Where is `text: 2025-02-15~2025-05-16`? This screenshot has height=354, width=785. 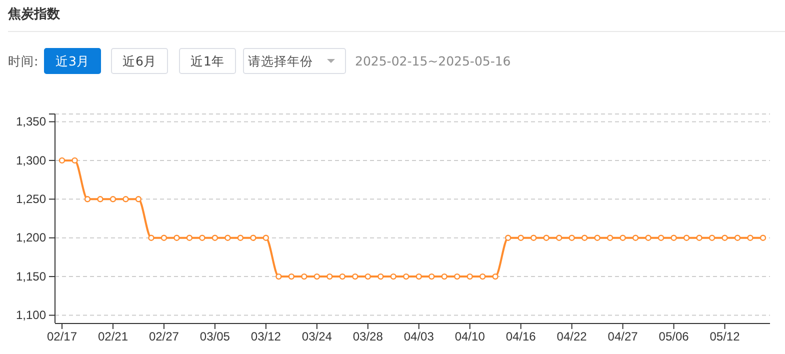
text: 2025-02-15~2025-05-16 is located at coordinates (433, 61).